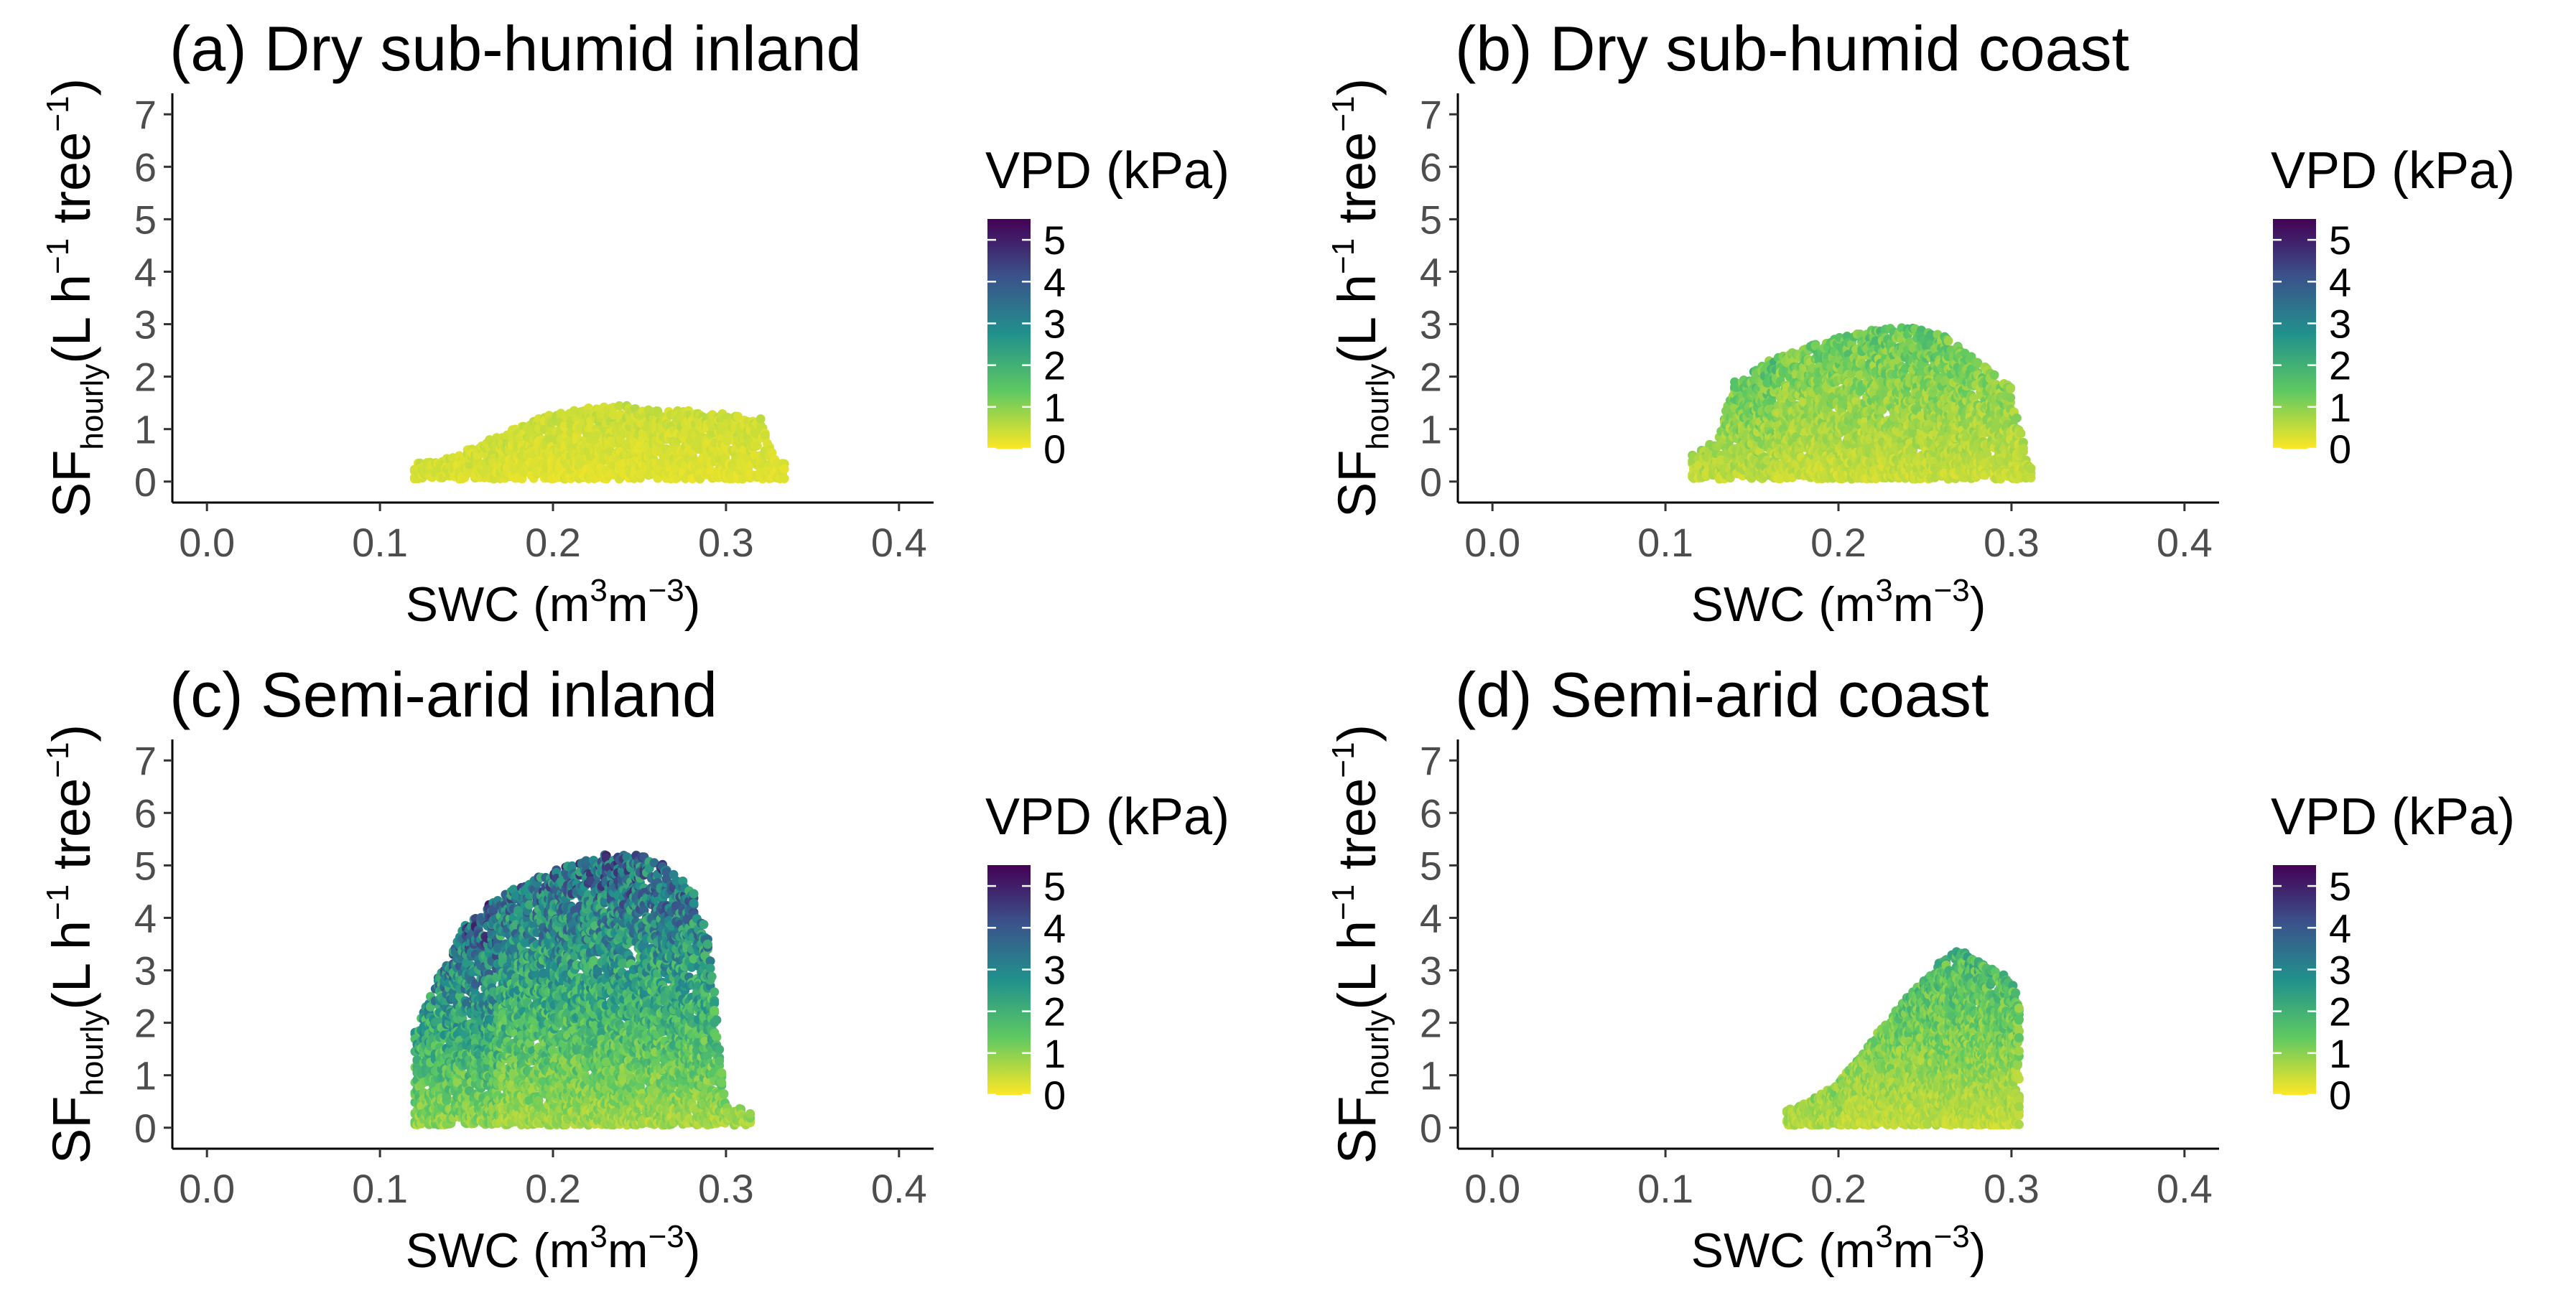 The image size is (2576, 1293). Describe the element at coordinates (515, 48) in the screenshot. I see `panel-title: (a) Dry sub-humid inland` at that location.